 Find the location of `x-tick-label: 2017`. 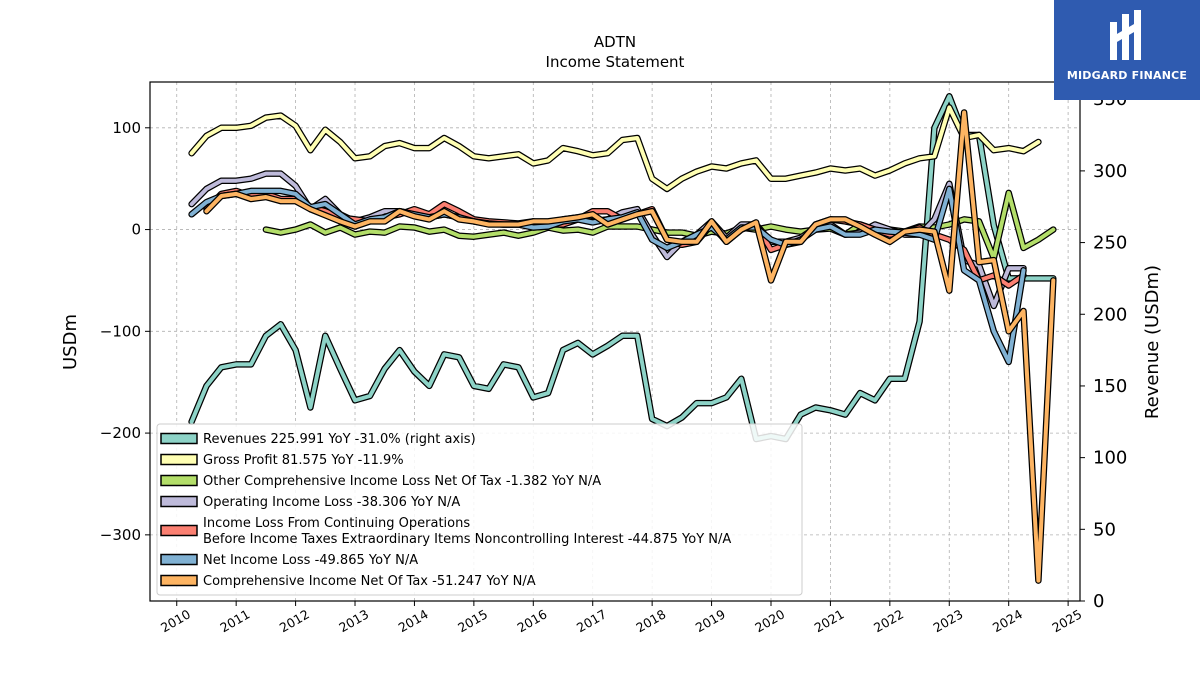

x-tick-label: 2017 is located at coordinates (591, 620).